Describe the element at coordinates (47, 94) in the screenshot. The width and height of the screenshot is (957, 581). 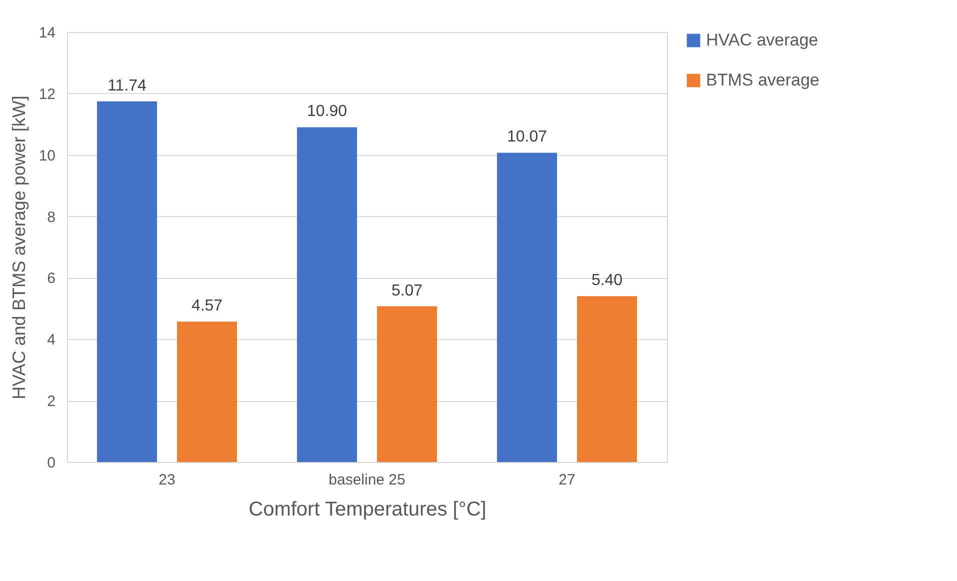
I see `y-tick-label: 12` at that location.